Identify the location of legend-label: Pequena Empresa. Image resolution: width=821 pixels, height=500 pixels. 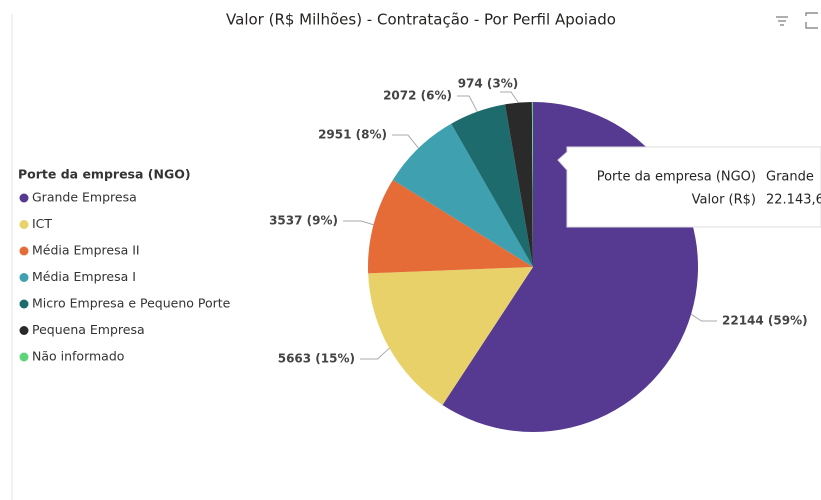
(88, 329).